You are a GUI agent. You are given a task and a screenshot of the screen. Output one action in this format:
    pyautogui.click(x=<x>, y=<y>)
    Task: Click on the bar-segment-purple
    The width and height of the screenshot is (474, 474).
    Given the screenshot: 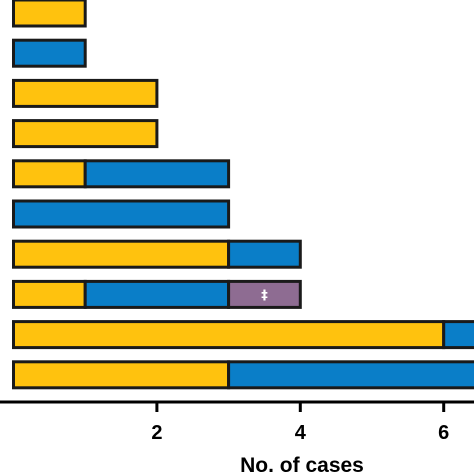 What is the action you would take?
    pyautogui.click(x=264, y=294)
    